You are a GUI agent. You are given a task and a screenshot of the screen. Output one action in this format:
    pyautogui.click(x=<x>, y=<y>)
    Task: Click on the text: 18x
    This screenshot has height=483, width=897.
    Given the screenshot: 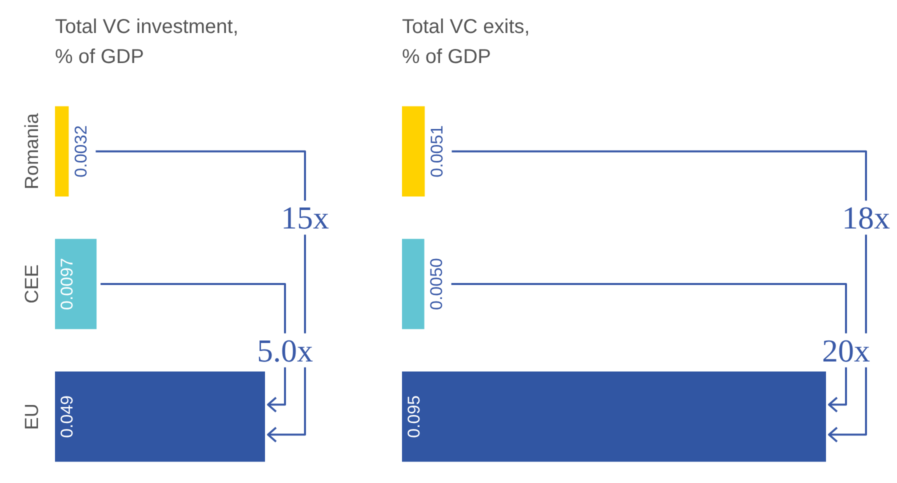 What is the action you would take?
    pyautogui.click(x=866, y=218)
    